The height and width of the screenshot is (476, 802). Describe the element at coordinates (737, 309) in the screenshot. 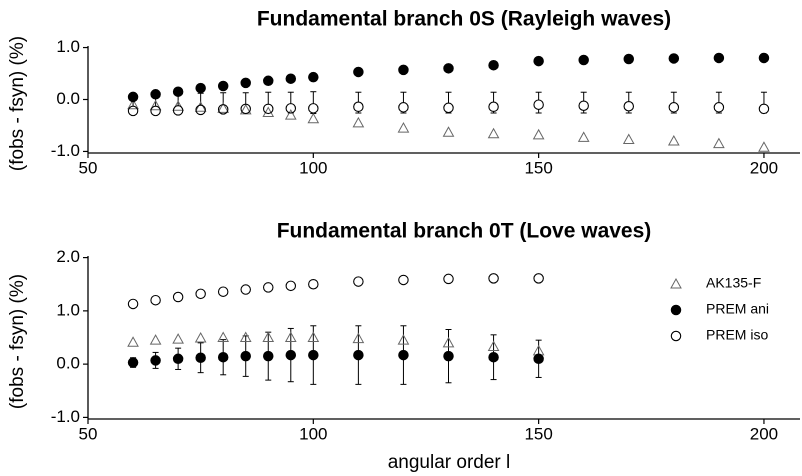

I see `legend-label: PREM ani` at that location.